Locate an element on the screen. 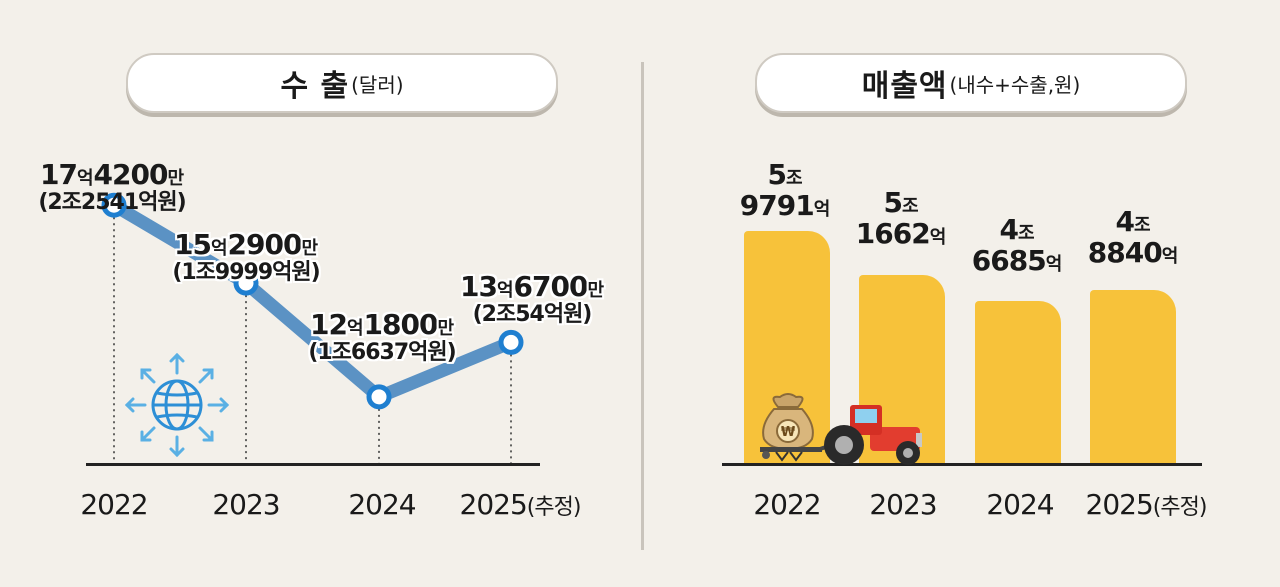  sales-title: 매출액 is located at coordinates (904, 86).